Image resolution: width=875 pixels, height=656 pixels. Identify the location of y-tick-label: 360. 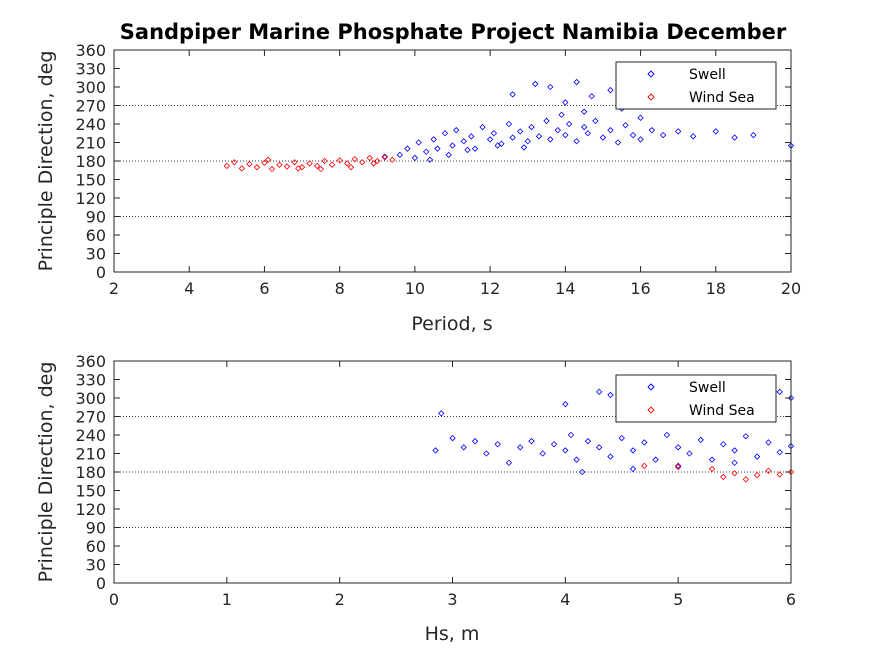
(90, 50).